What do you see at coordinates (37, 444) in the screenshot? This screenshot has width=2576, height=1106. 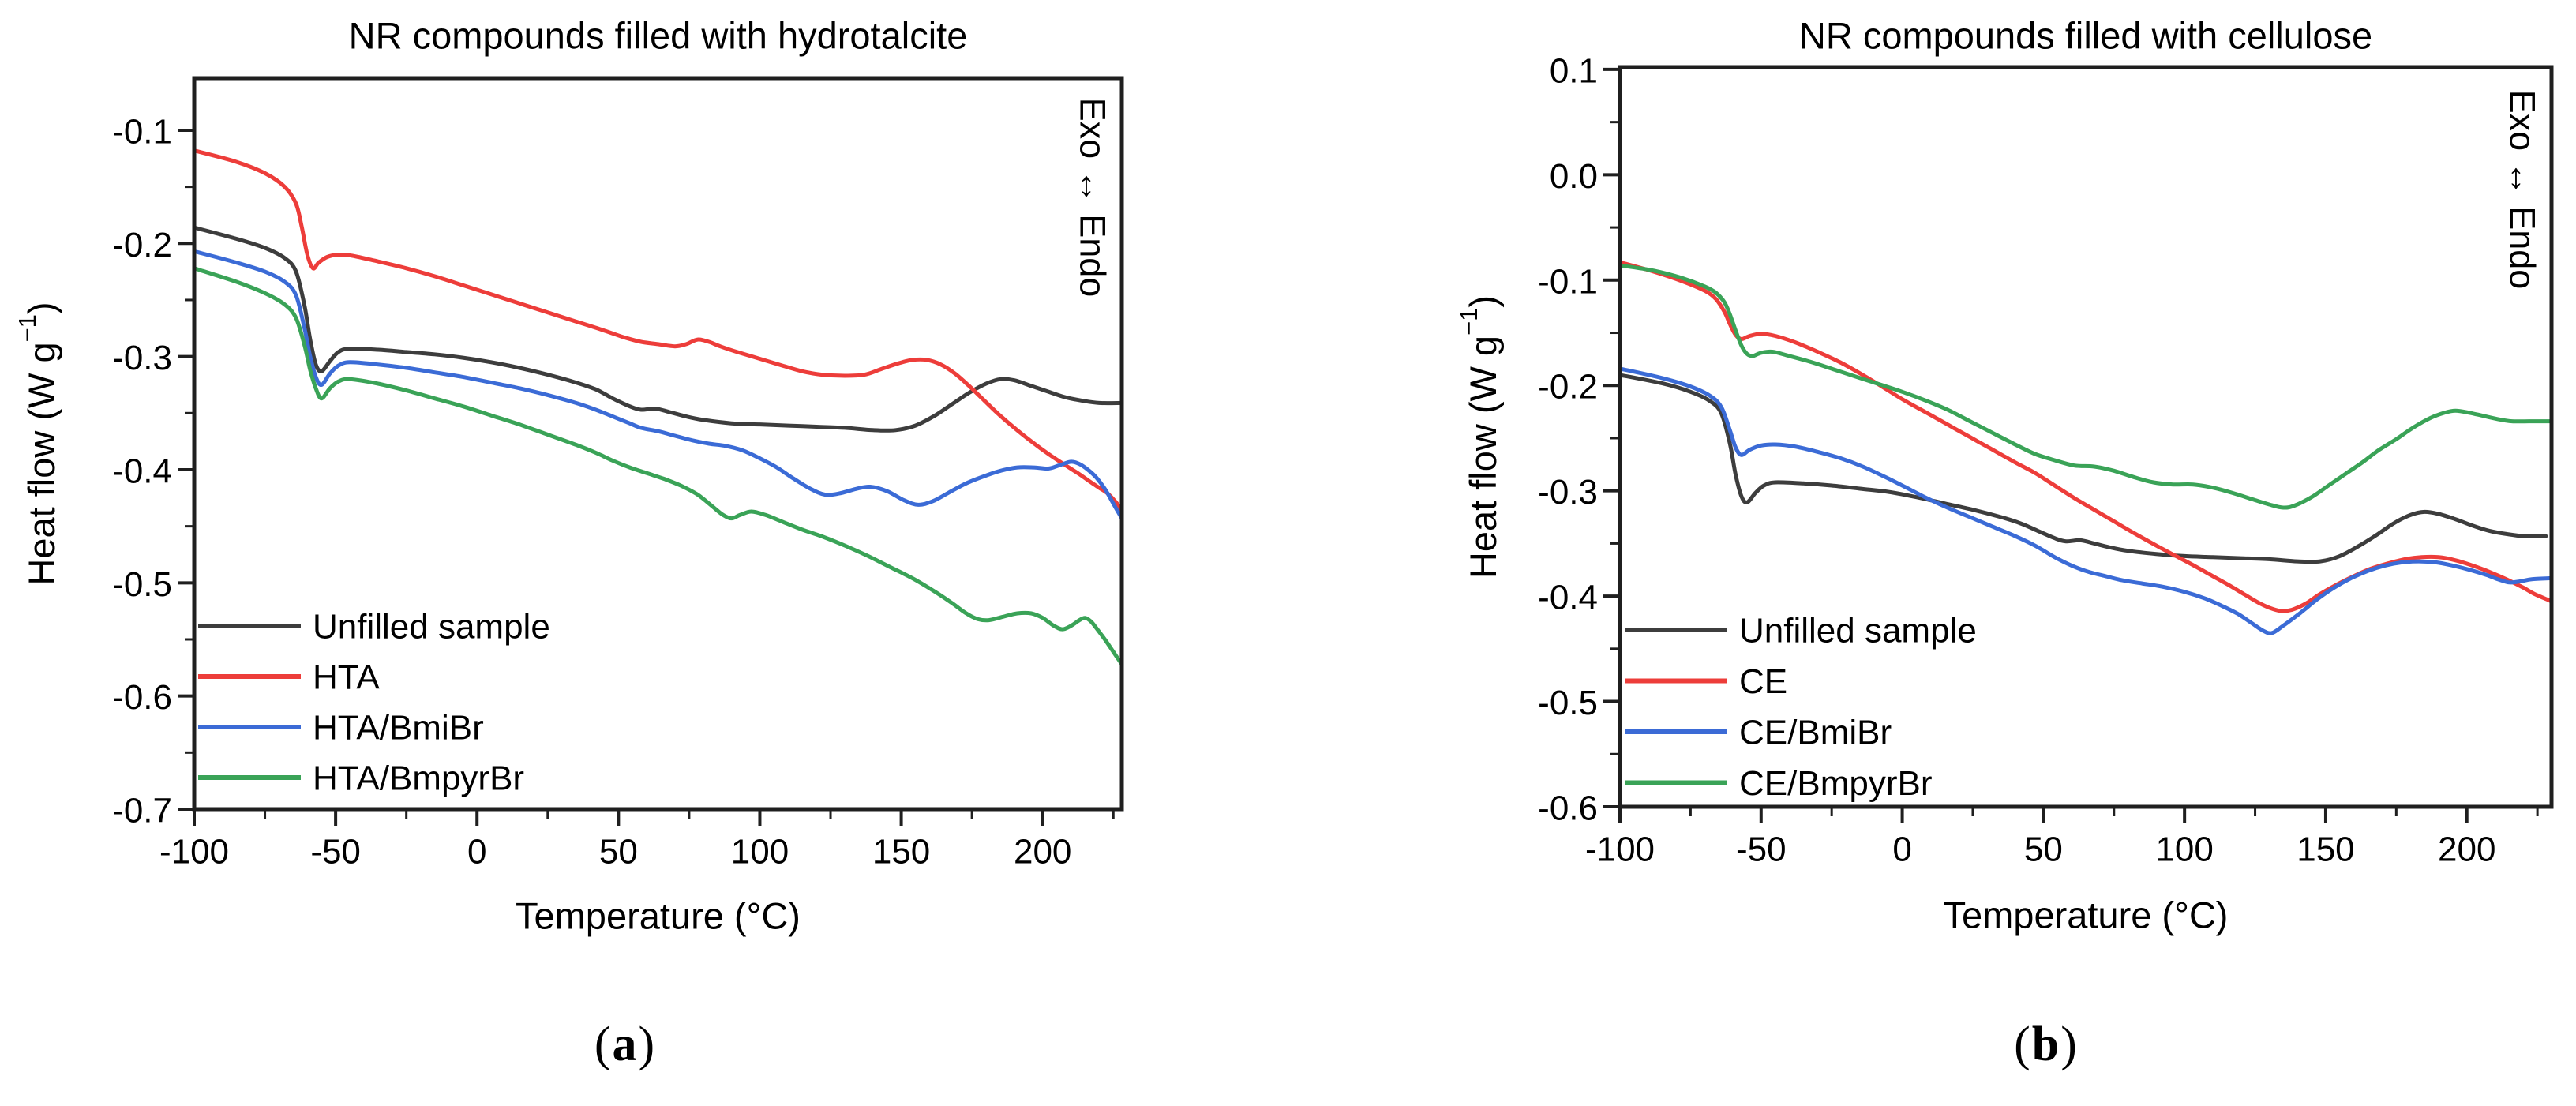 I see `y-axis-label-a: Heat flow (W g−1)` at bounding box center [37, 444].